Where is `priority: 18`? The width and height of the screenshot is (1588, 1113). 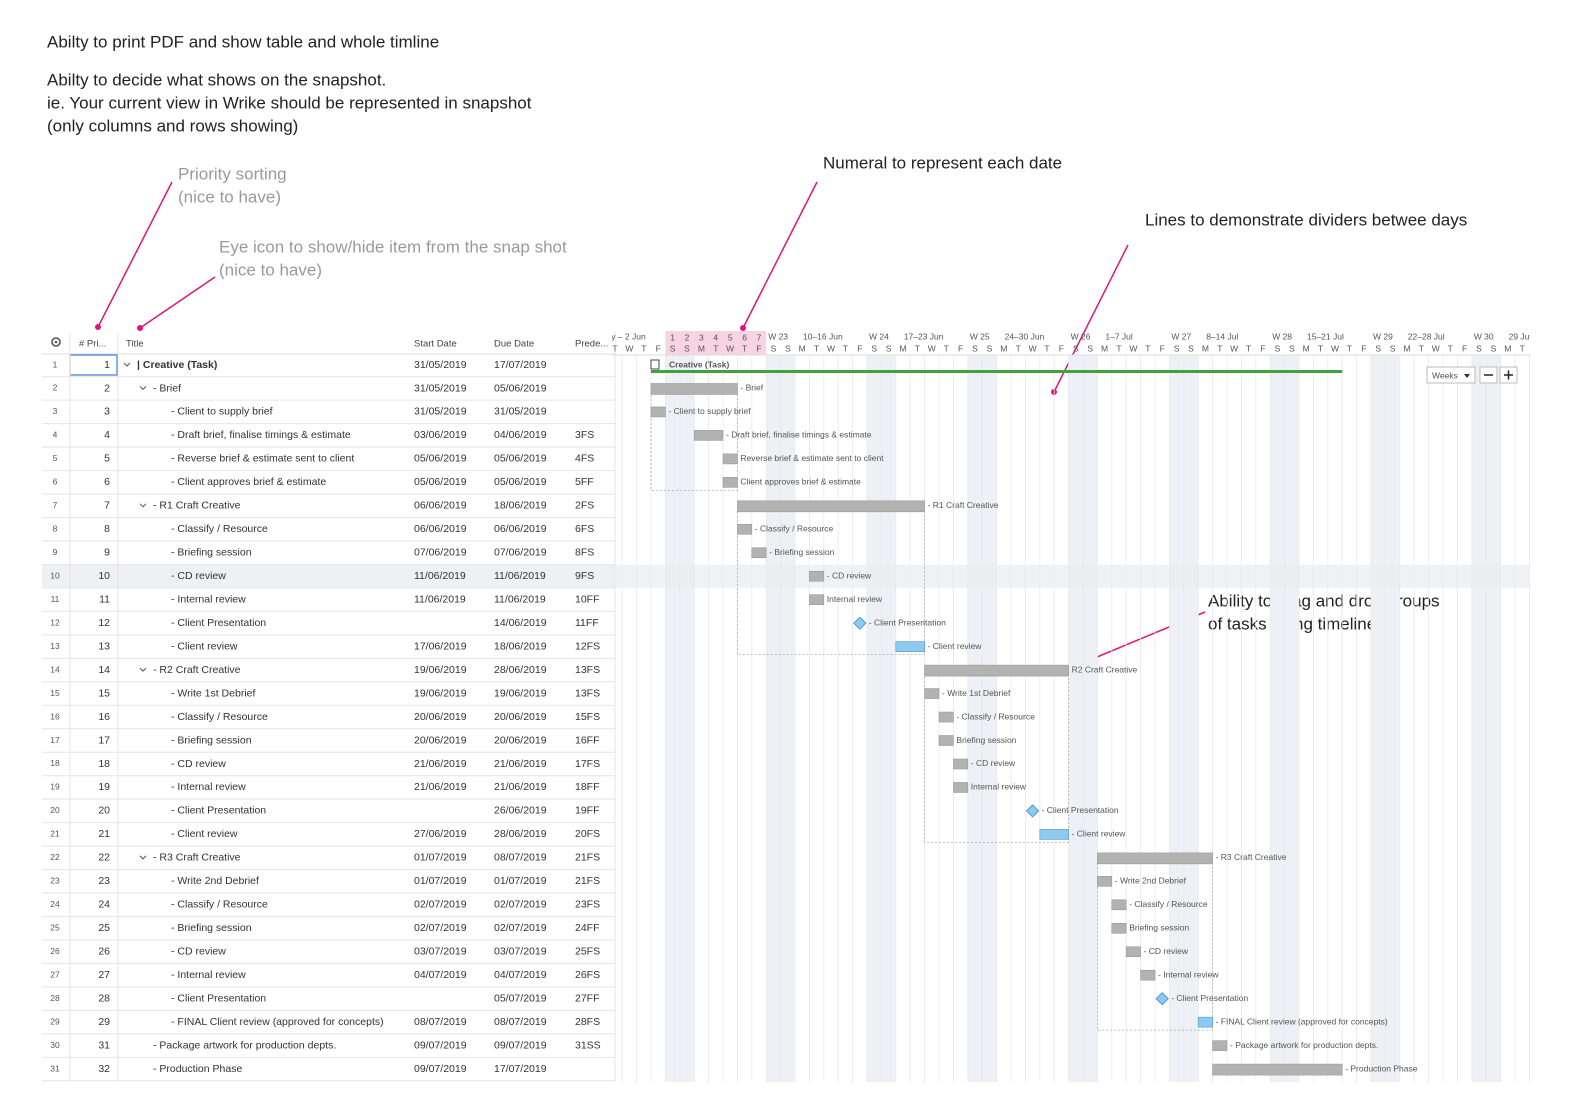
priority: 18 is located at coordinates (104, 764).